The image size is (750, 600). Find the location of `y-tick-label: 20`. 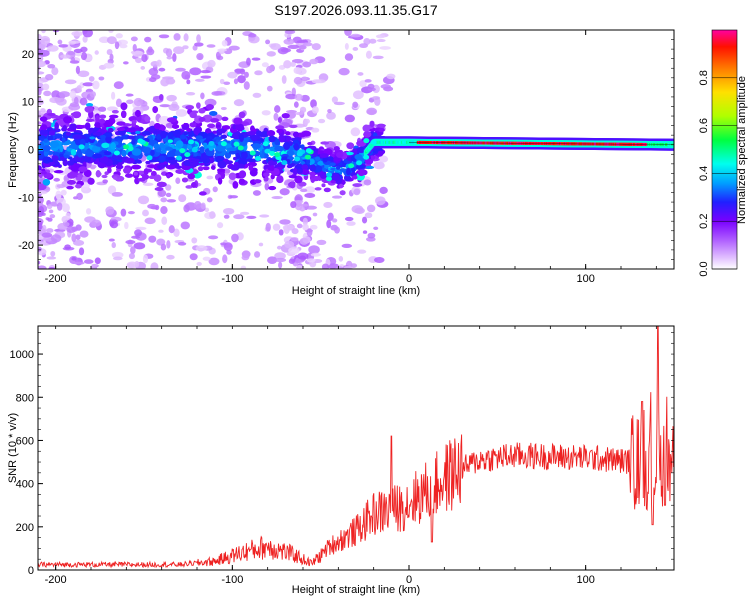

y-tick-label: 20 is located at coordinates (28, 55).